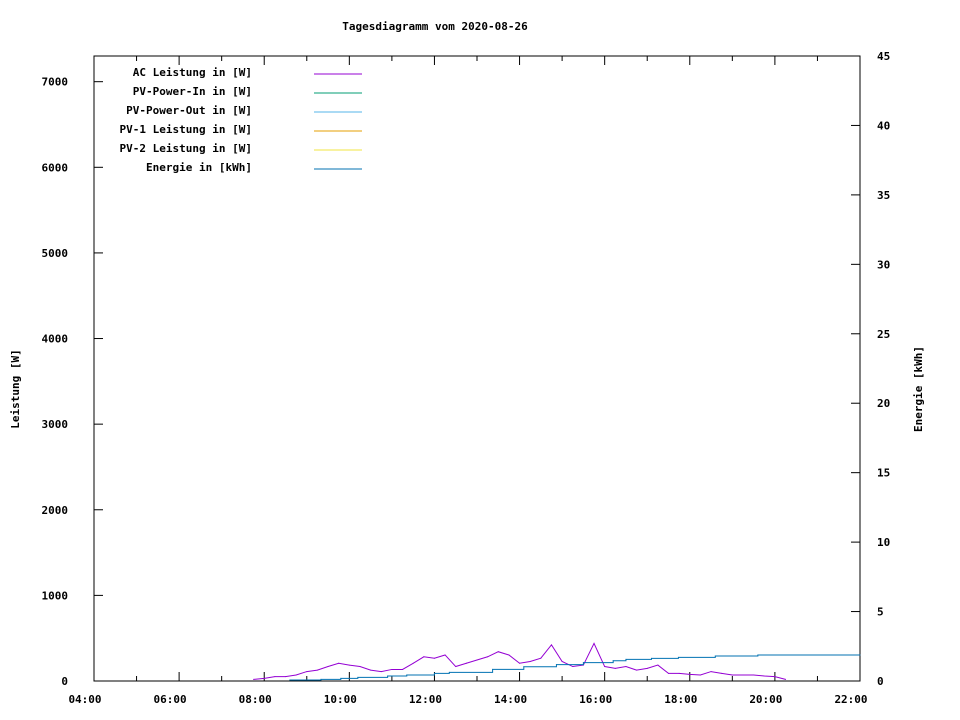 The image size is (960, 720). I want to click on y-axis-label: Leistung [W], so click(15, 388).